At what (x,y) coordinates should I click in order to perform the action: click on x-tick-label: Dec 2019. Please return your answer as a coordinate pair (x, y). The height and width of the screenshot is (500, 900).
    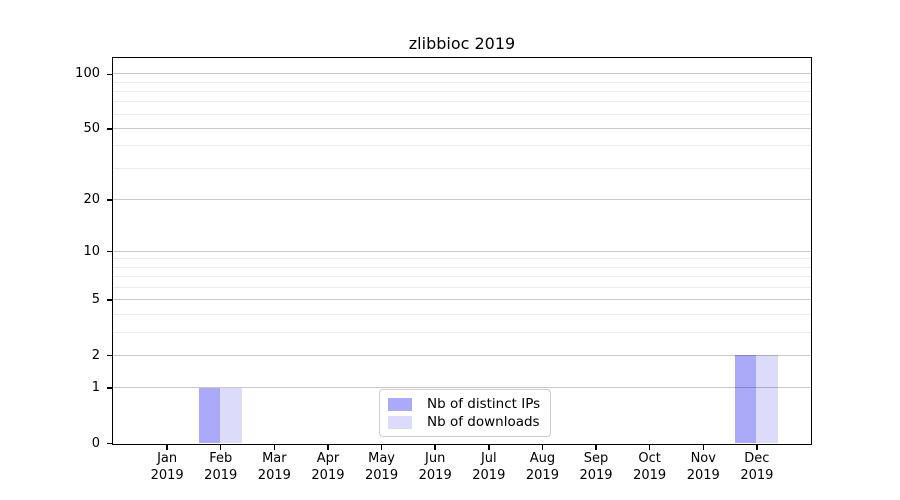
    Looking at the image, I should click on (757, 467).